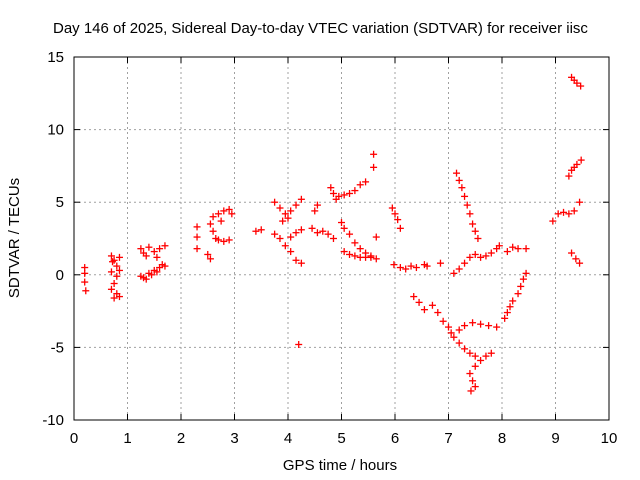  I want to click on x-axis-label: GPS time / hours, so click(340, 465).